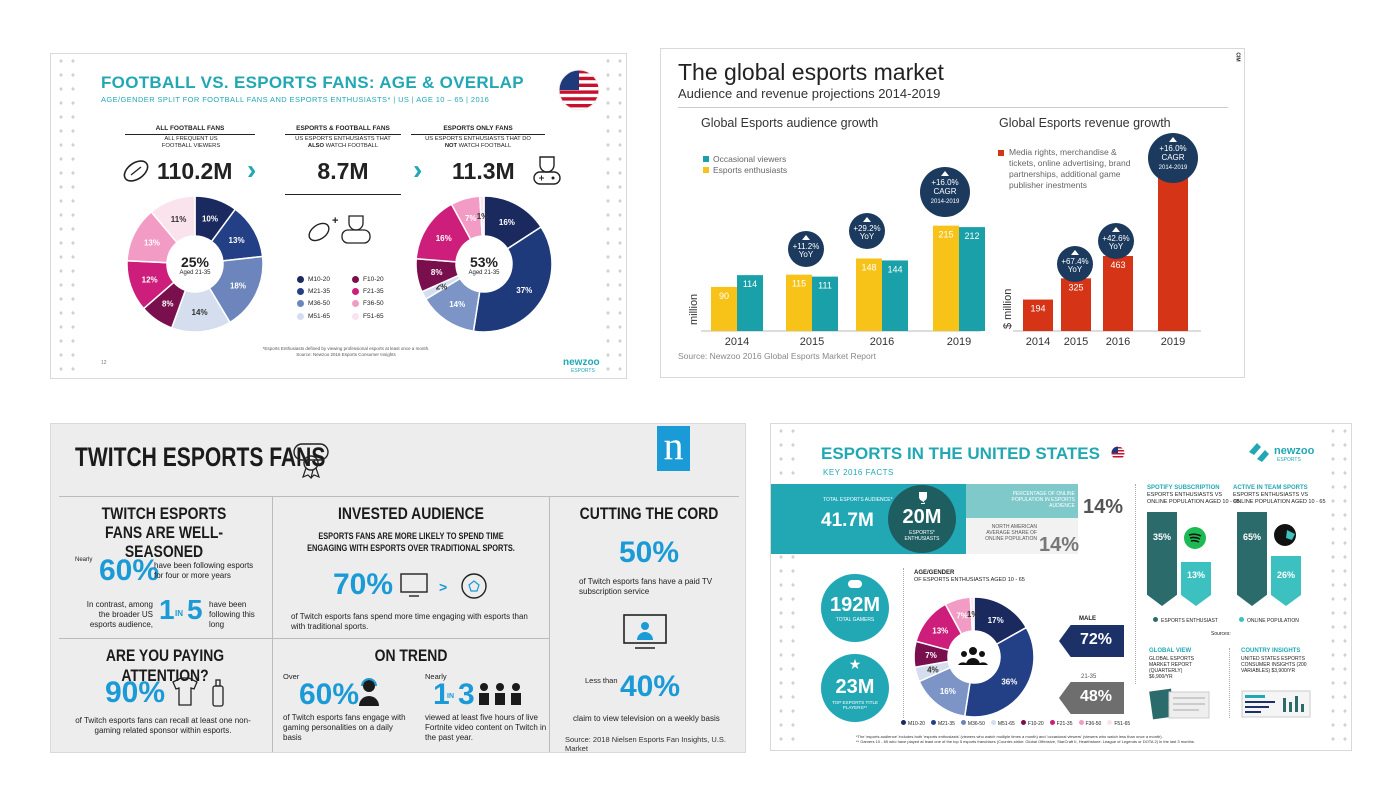  I want to click on bar-label: 215, so click(945, 235).